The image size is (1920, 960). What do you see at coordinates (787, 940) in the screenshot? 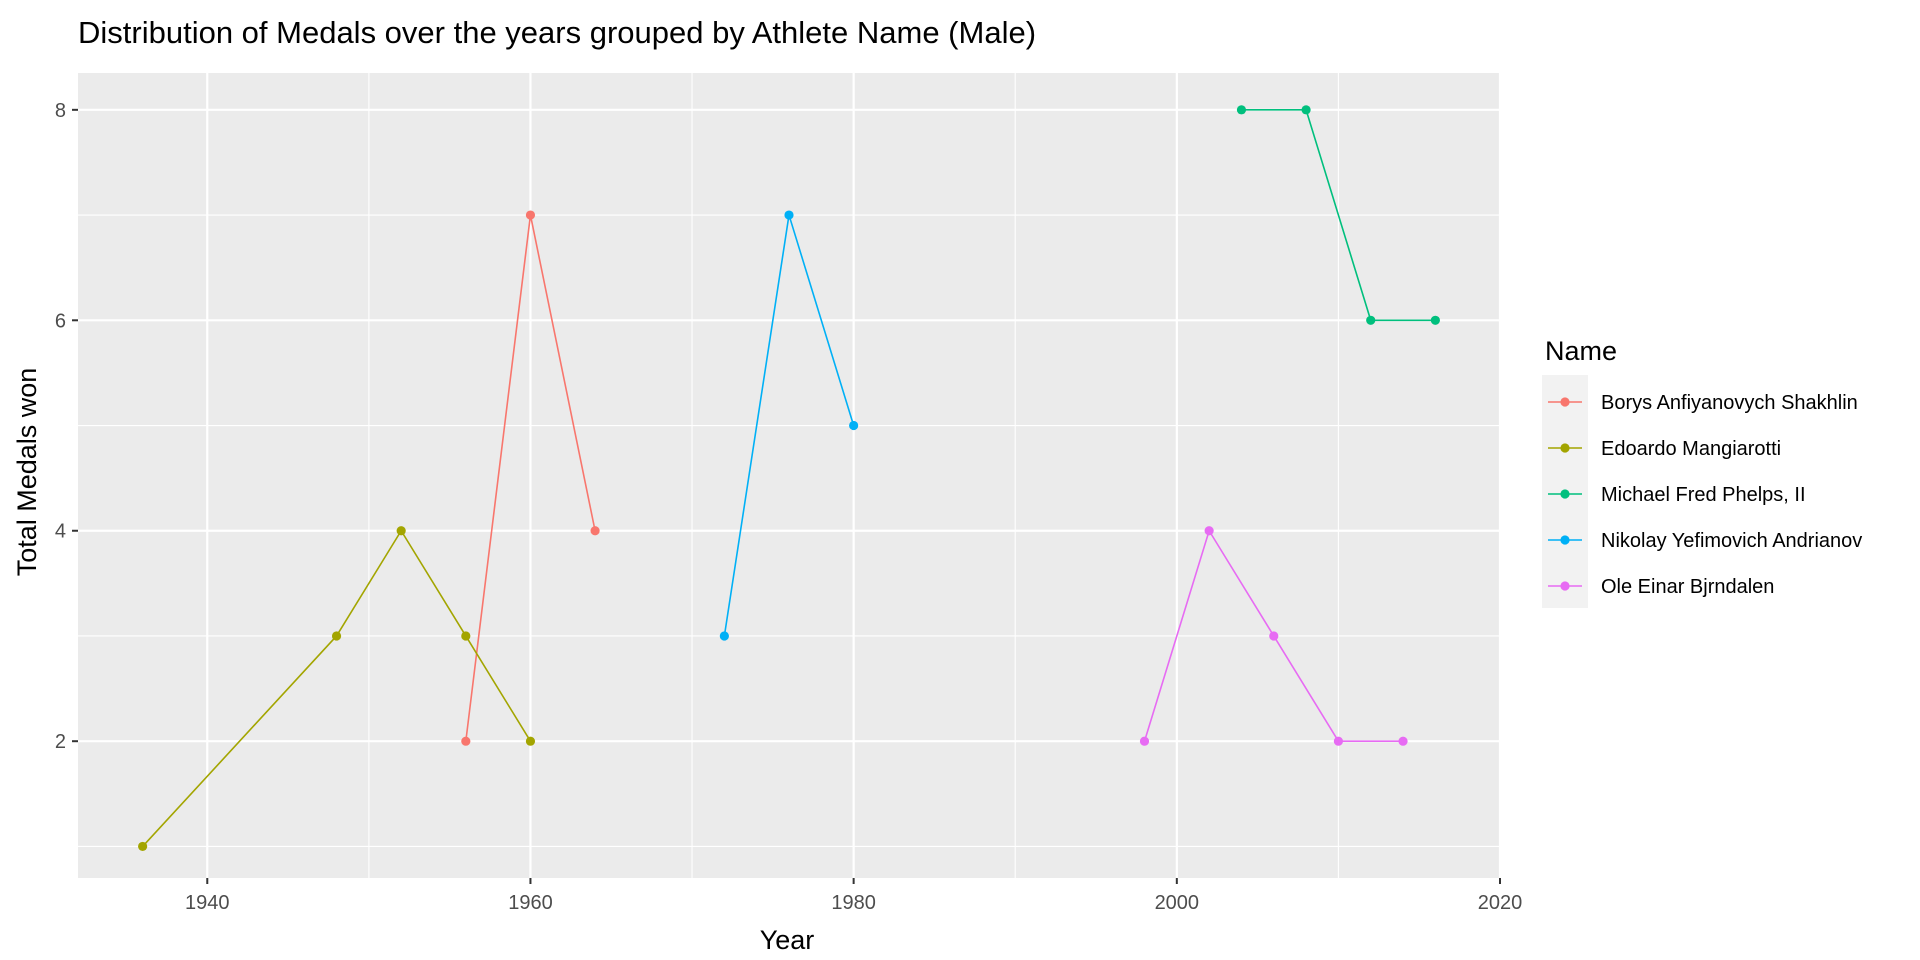
I see `x-axis-title: Year` at bounding box center [787, 940].